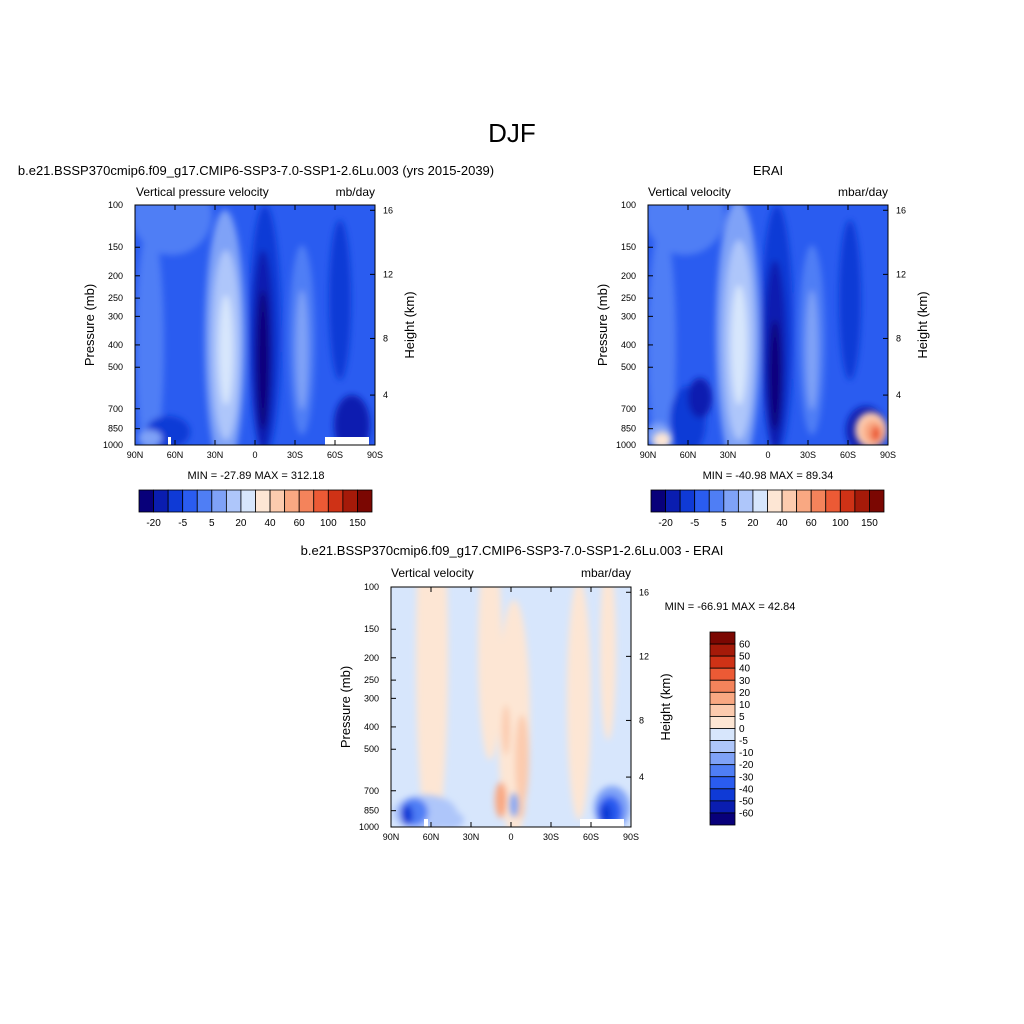  What do you see at coordinates (369, 827) in the screenshot?
I see `diff-ytick-label: 1000` at bounding box center [369, 827].